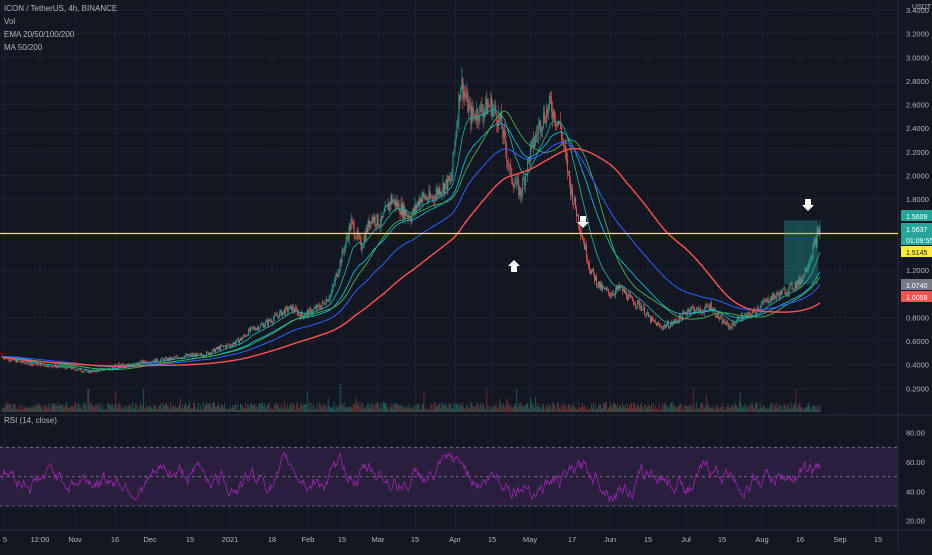 Image resolution: width=932 pixels, height=555 pixels. I want to click on arrow-up-icon-shape, so click(514, 266).